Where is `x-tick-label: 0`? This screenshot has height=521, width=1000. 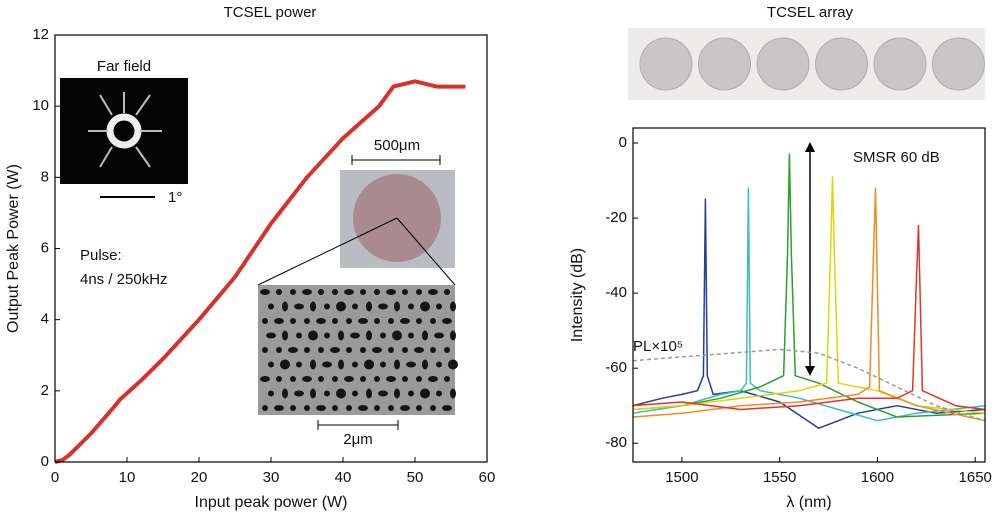 x-tick-label: 0 is located at coordinates (55, 477).